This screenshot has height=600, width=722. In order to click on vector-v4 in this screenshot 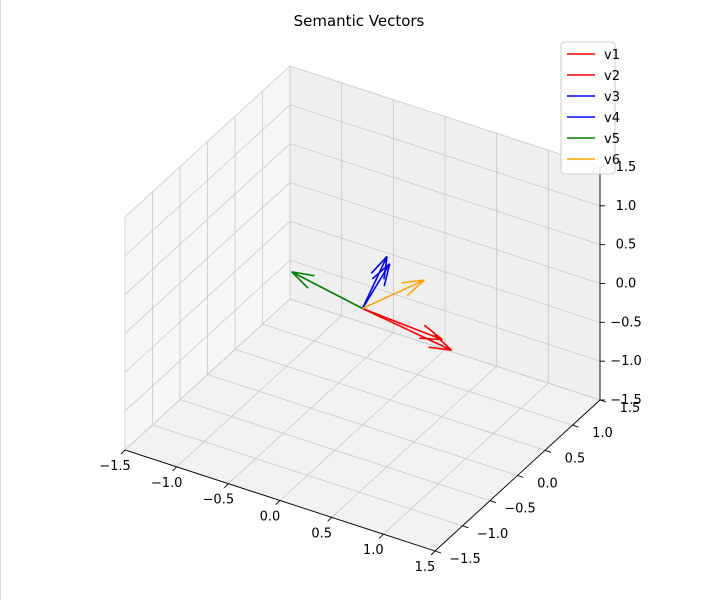, I will do `click(376, 286)`.